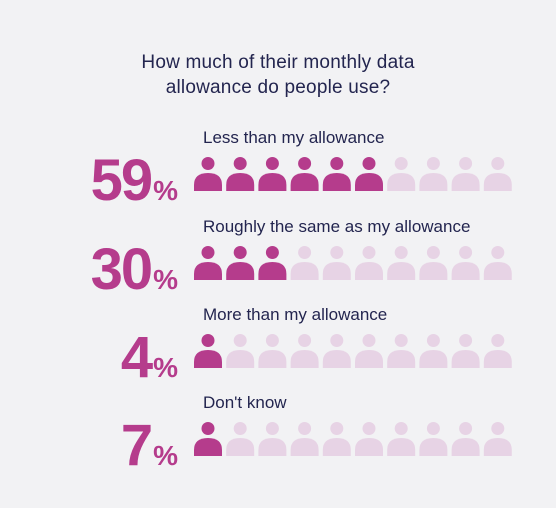 The height and width of the screenshot is (508, 556). Describe the element at coordinates (278, 87) in the screenshot. I see `chart-title-line-2: allowance do people use?` at that location.